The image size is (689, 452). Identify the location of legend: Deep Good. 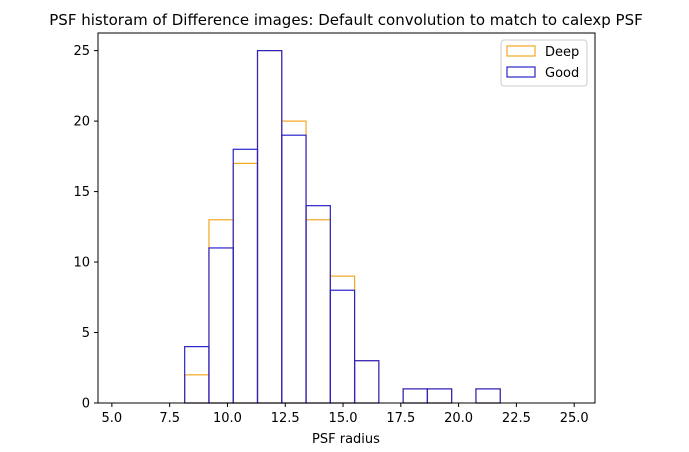
(544, 63).